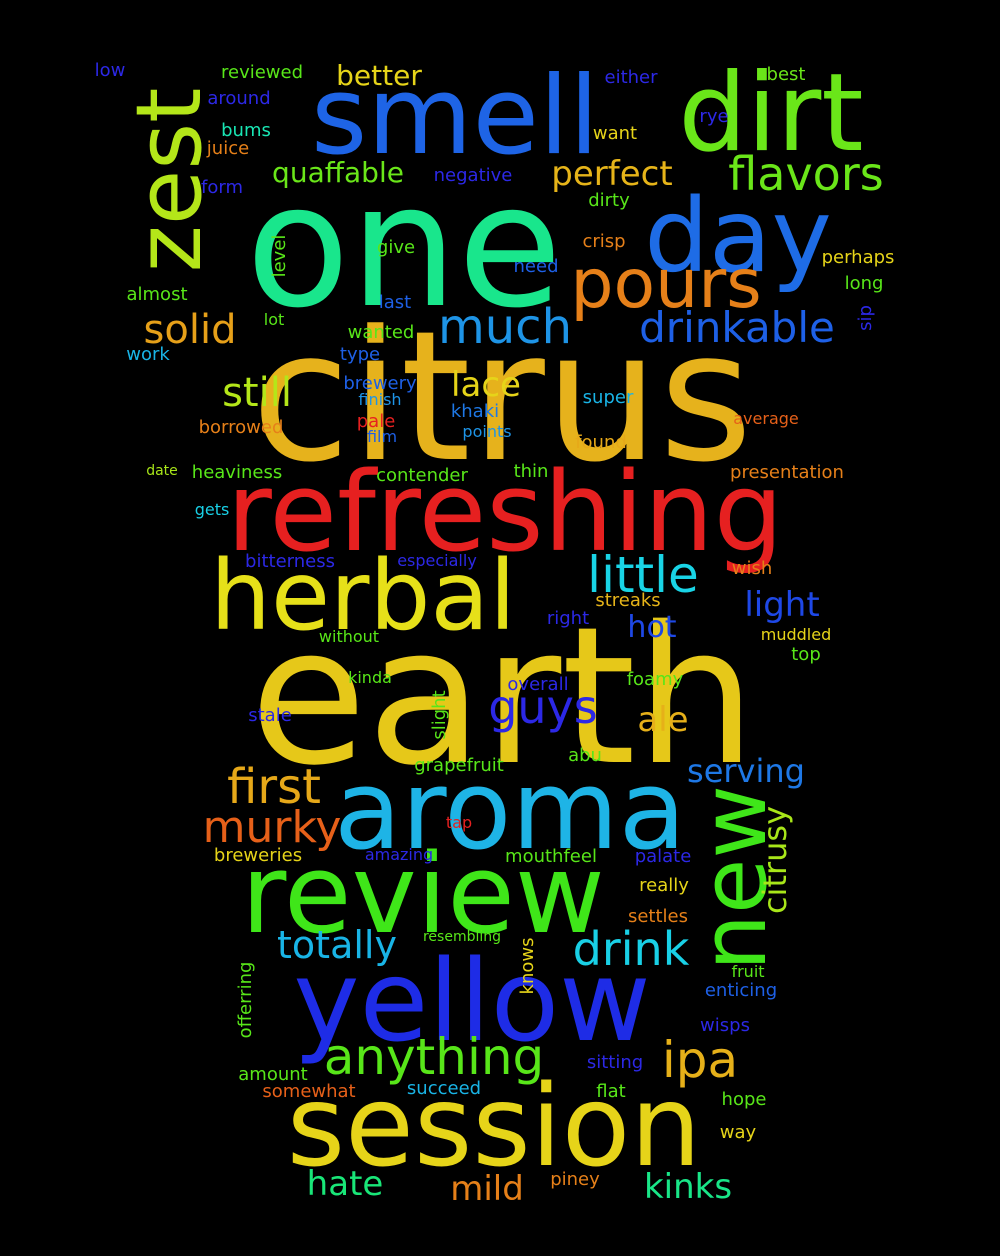 The height and width of the screenshot is (1256, 1000). I want to click on word-drinkable: drinkable, so click(737, 327).